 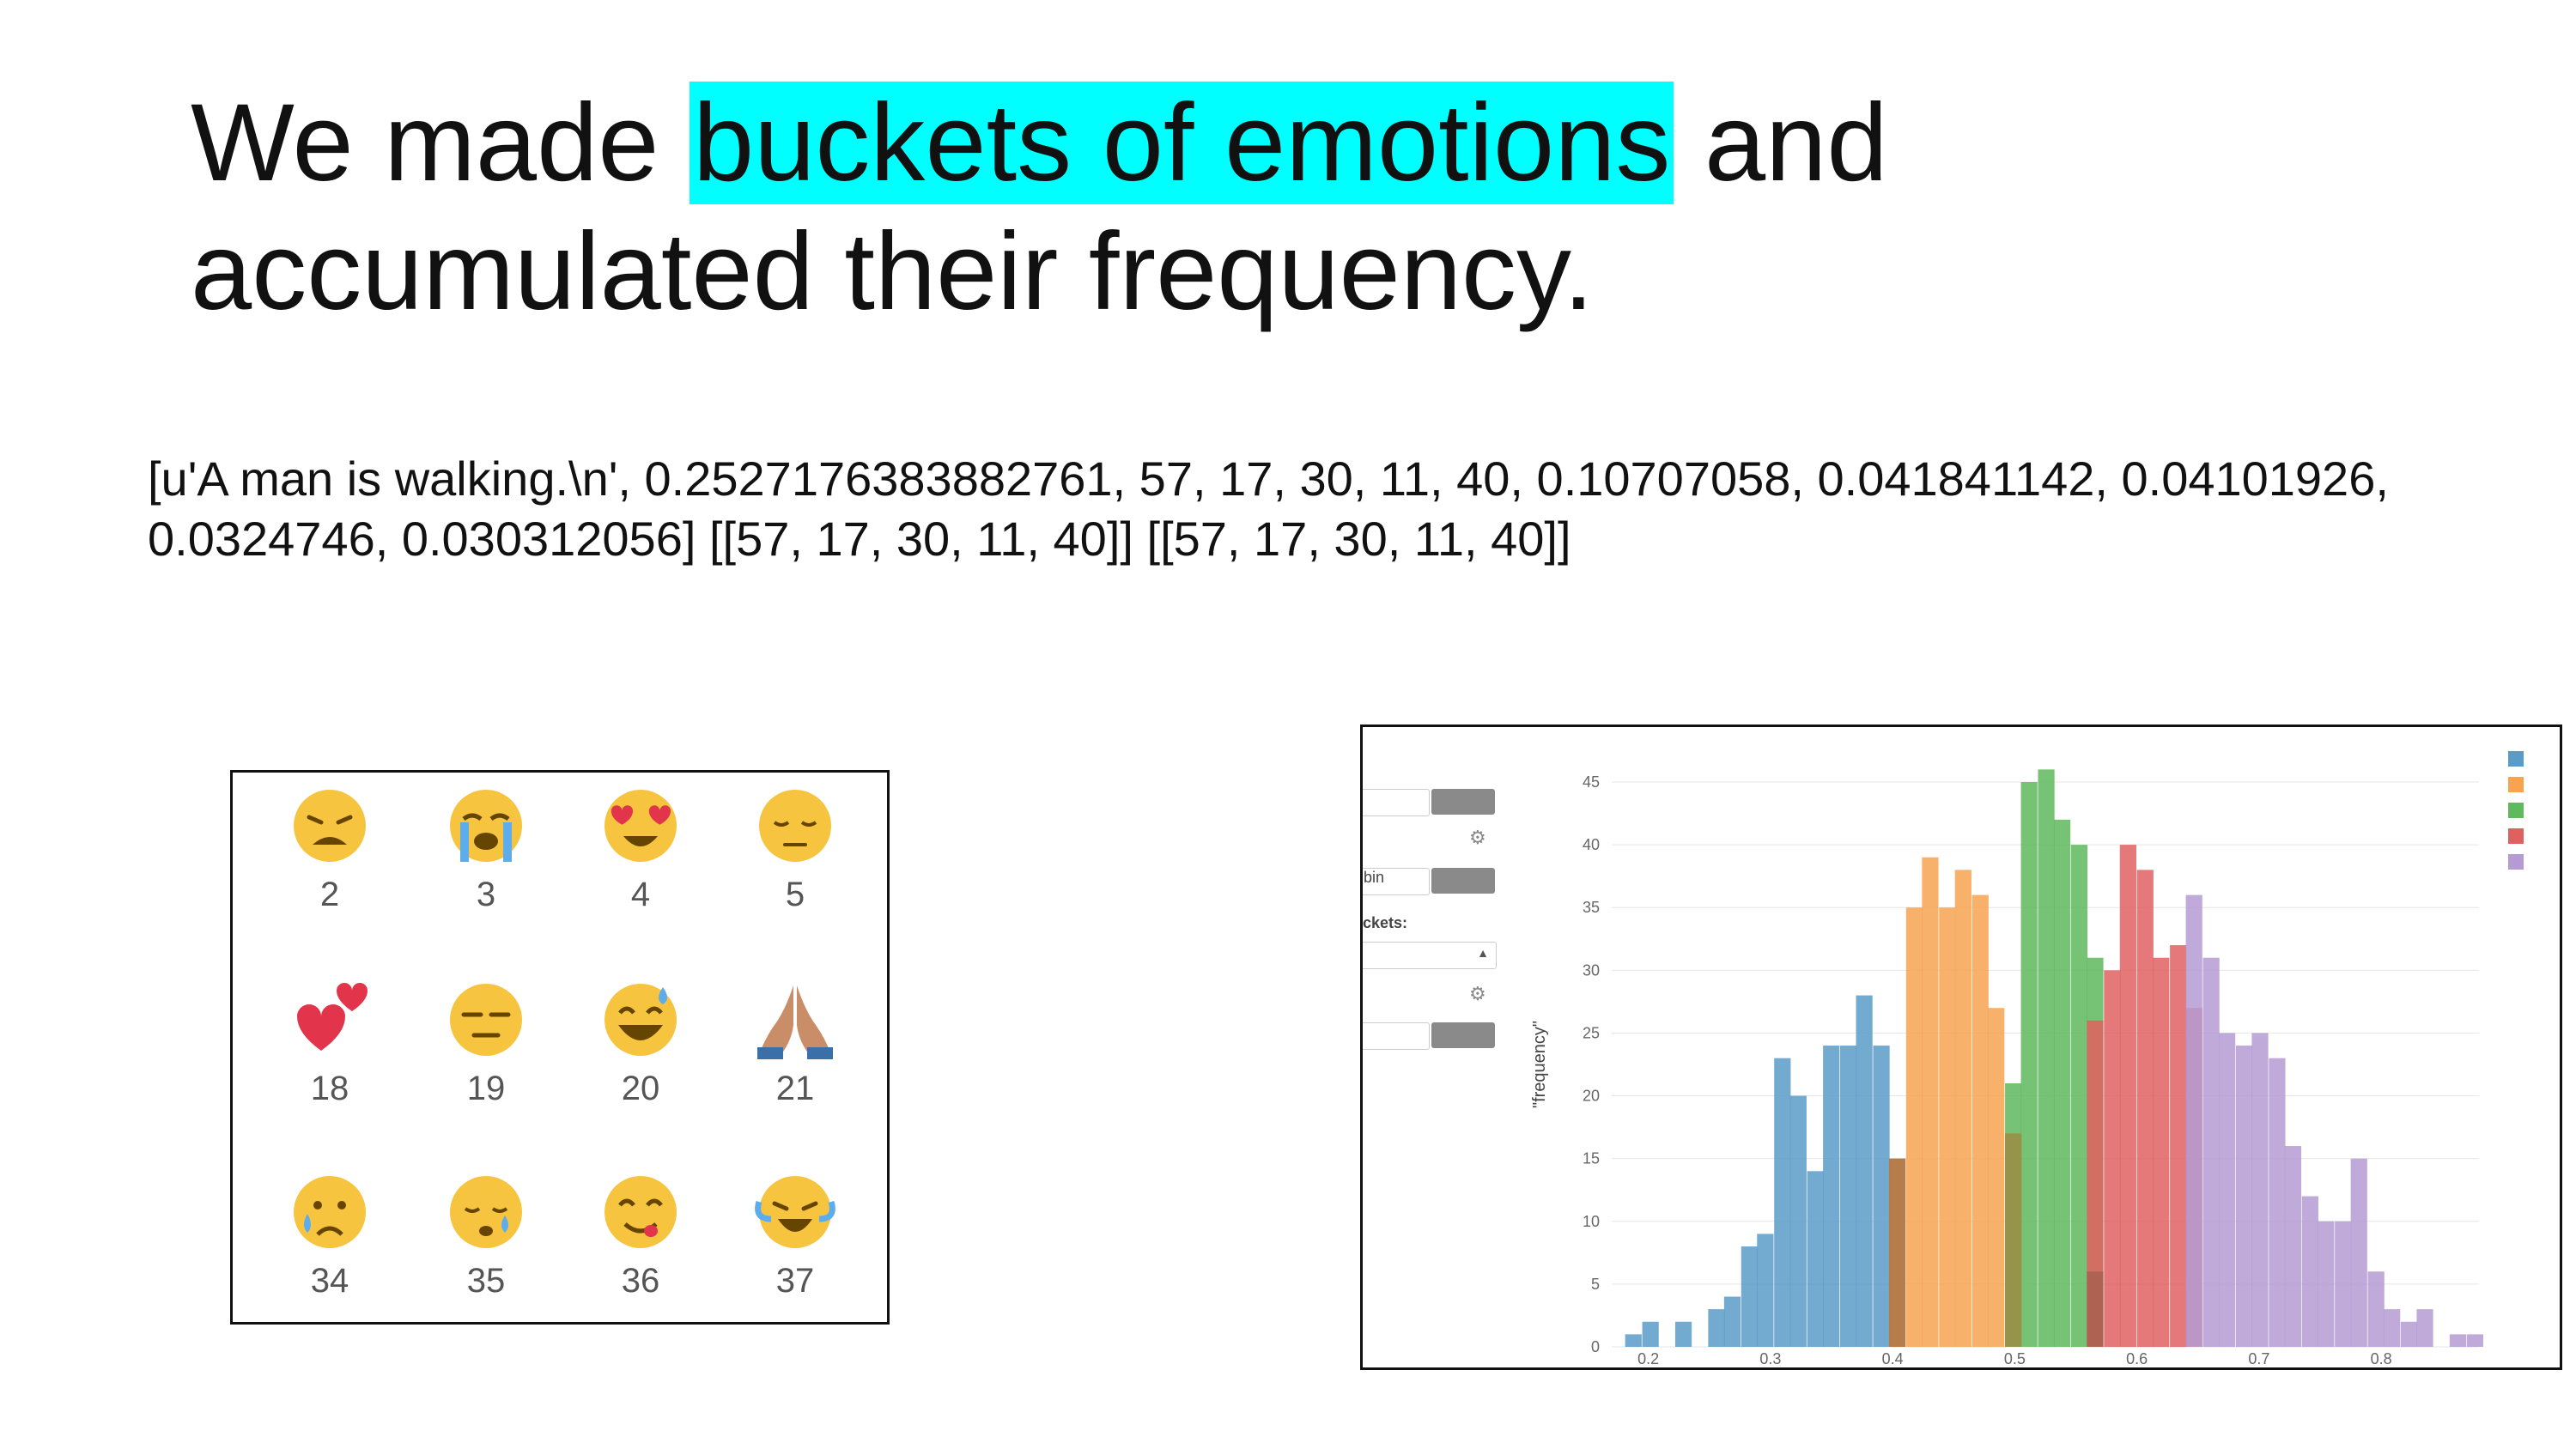 What do you see at coordinates (1463, 881) in the screenshot?
I see `bin-button` at bounding box center [1463, 881].